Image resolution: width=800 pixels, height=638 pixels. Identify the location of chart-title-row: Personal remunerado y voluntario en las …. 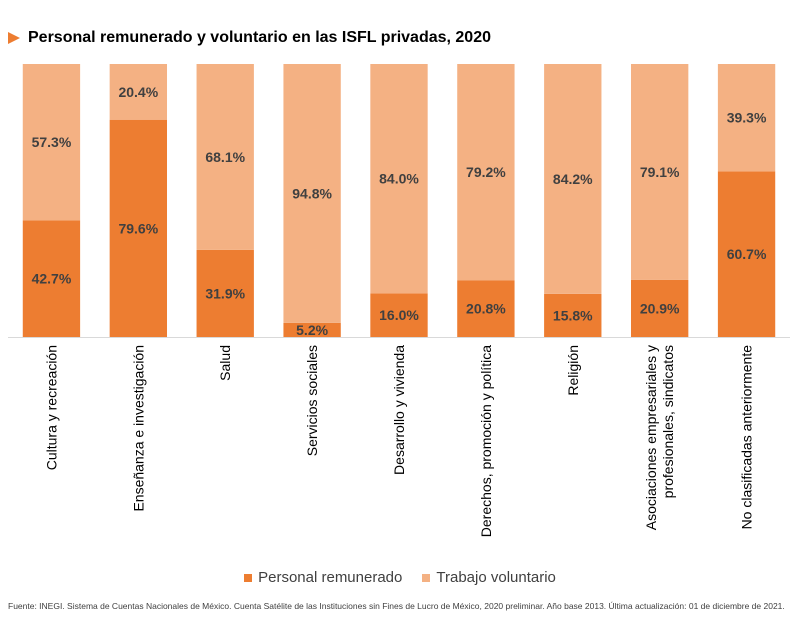
(249, 38).